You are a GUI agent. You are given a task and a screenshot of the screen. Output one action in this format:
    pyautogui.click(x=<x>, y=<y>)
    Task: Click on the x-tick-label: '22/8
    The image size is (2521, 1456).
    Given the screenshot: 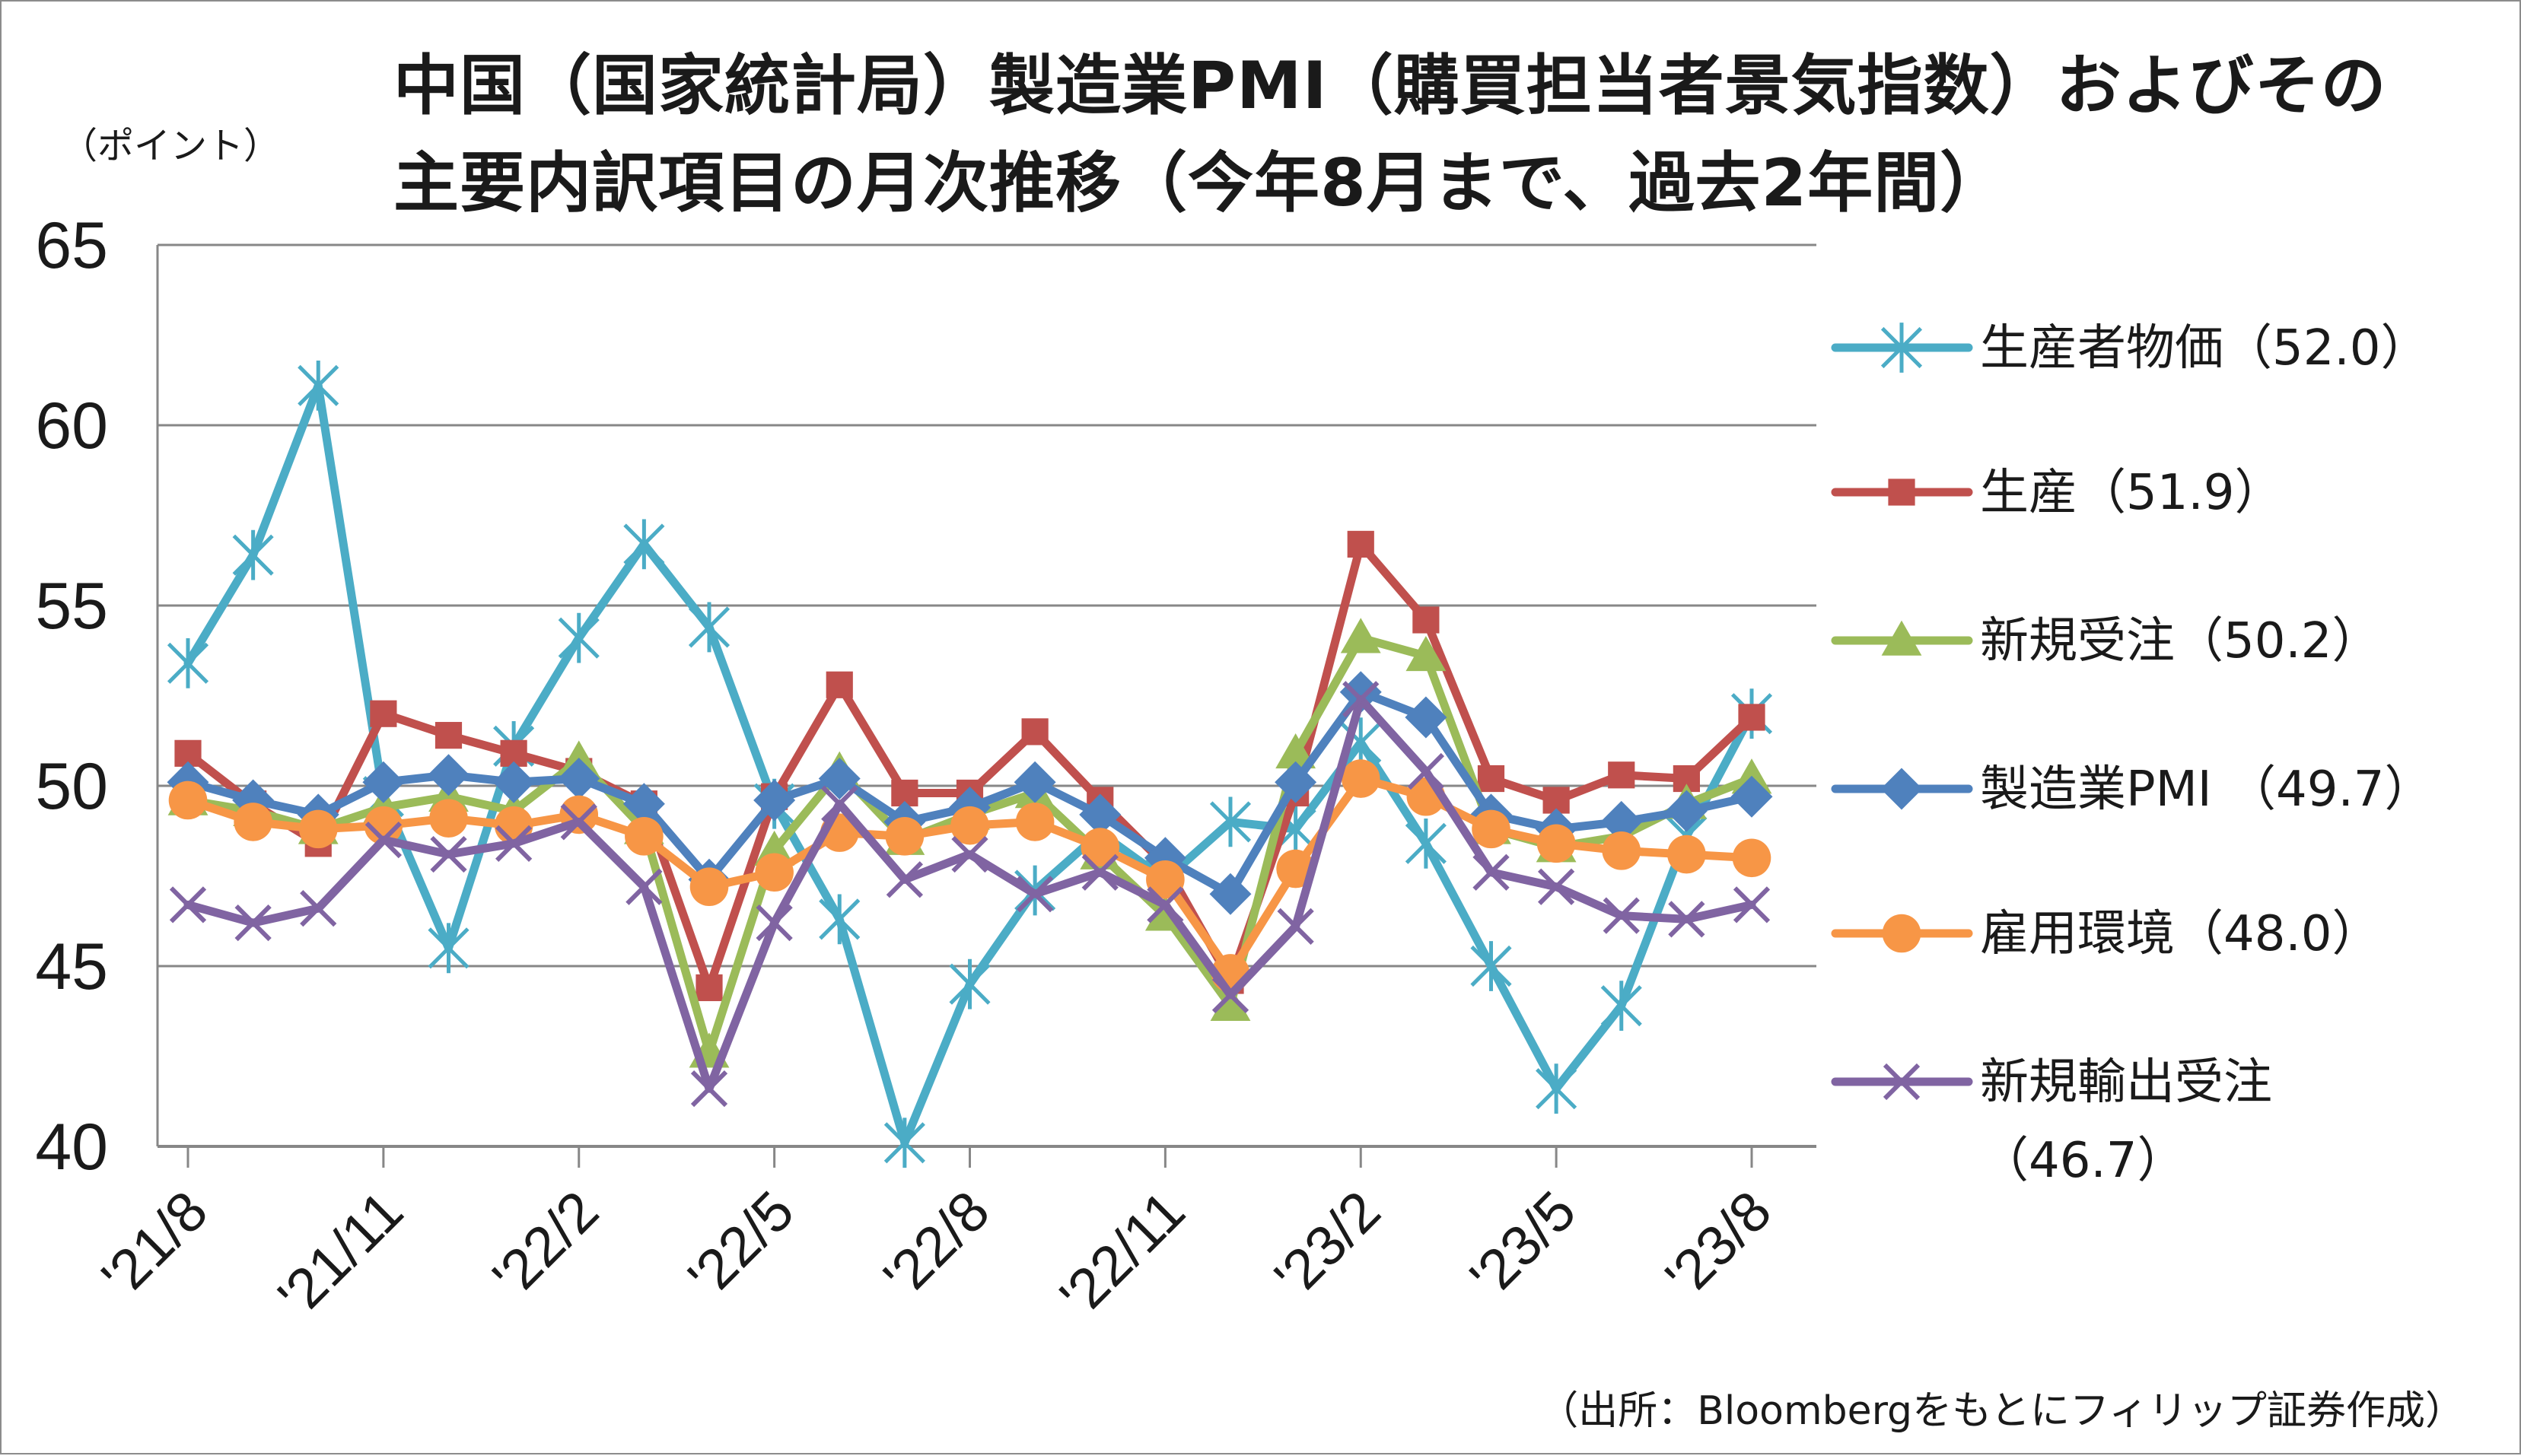 What is the action you would take?
    pyautogui.click(x=936, y=1244)
    